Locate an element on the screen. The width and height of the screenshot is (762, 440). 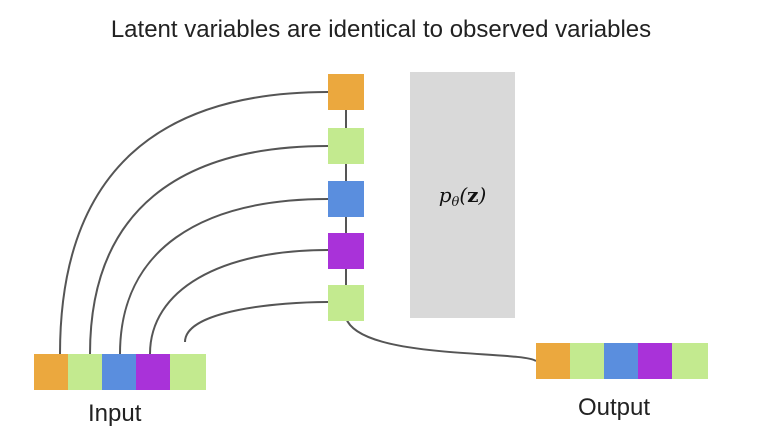
prior-label: pθ(z) is located at coordinates (462, 196).